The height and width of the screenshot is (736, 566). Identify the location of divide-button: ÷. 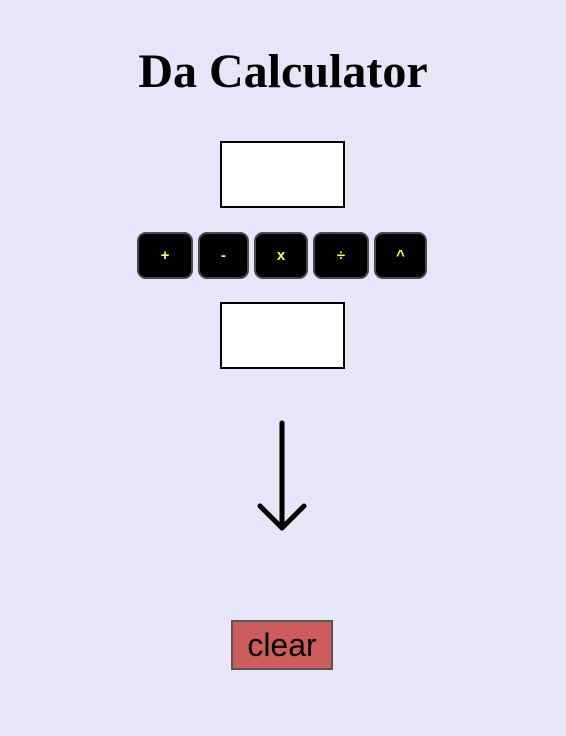
(341, 255).